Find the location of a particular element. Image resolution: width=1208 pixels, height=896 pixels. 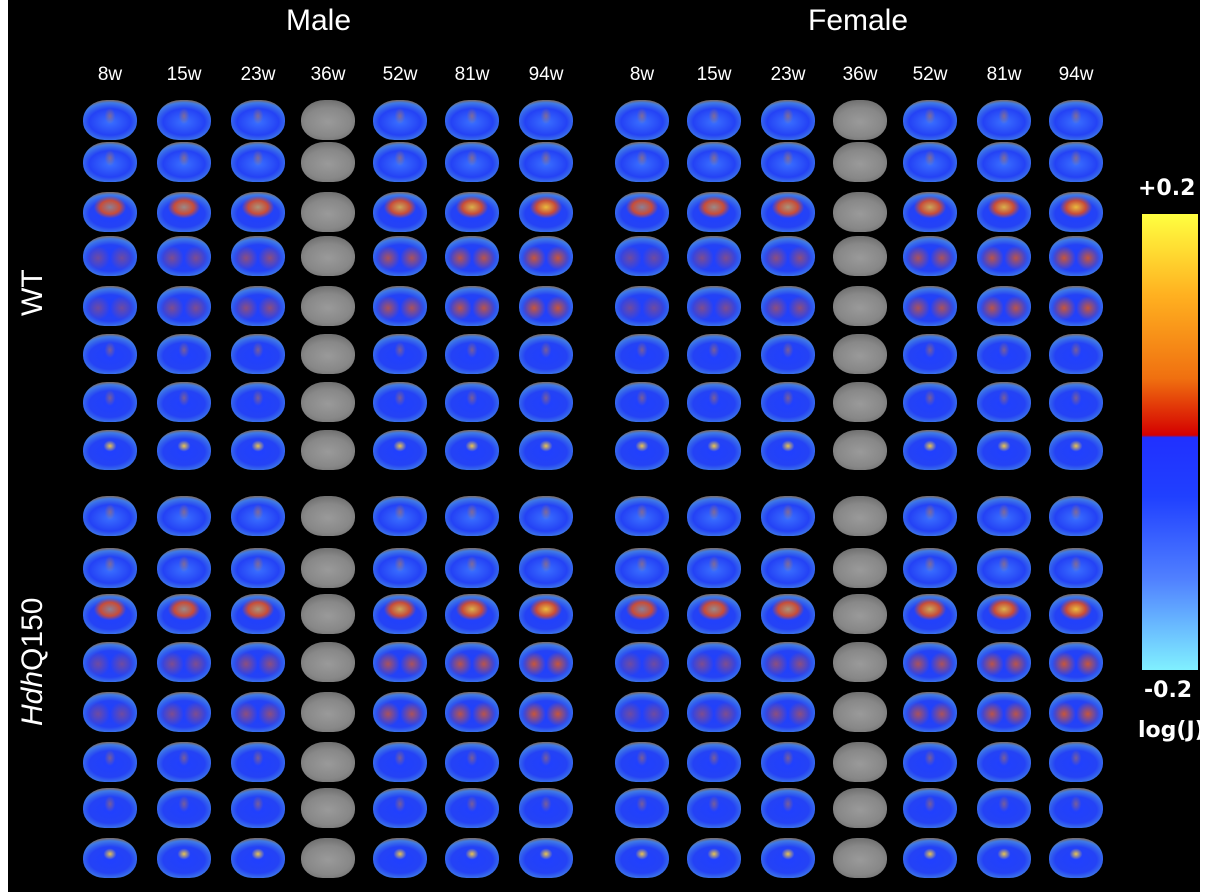

brain-slice-wt-female-23w-row1 is located at coordinates (788, 120).